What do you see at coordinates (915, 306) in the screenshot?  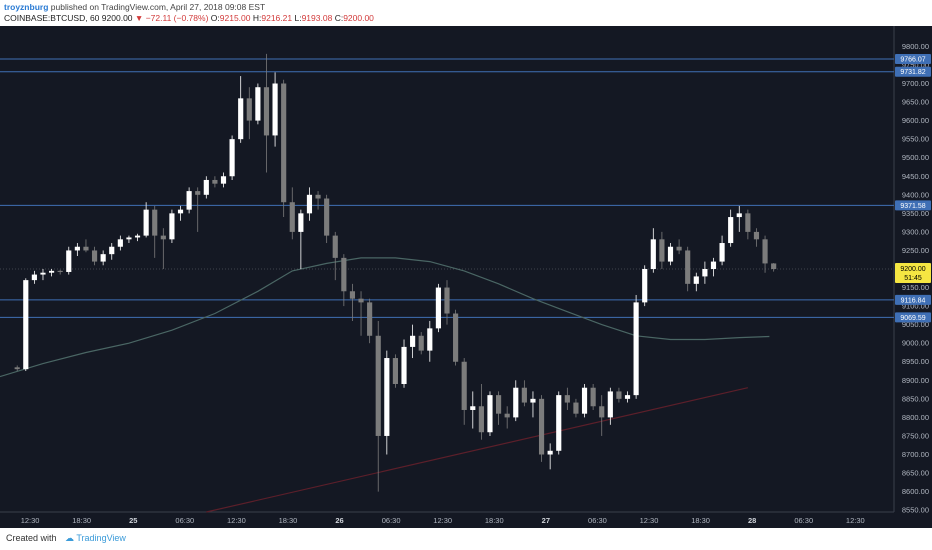 I see `y-tick-label: 9100.00` at bounding box center [915, 306].